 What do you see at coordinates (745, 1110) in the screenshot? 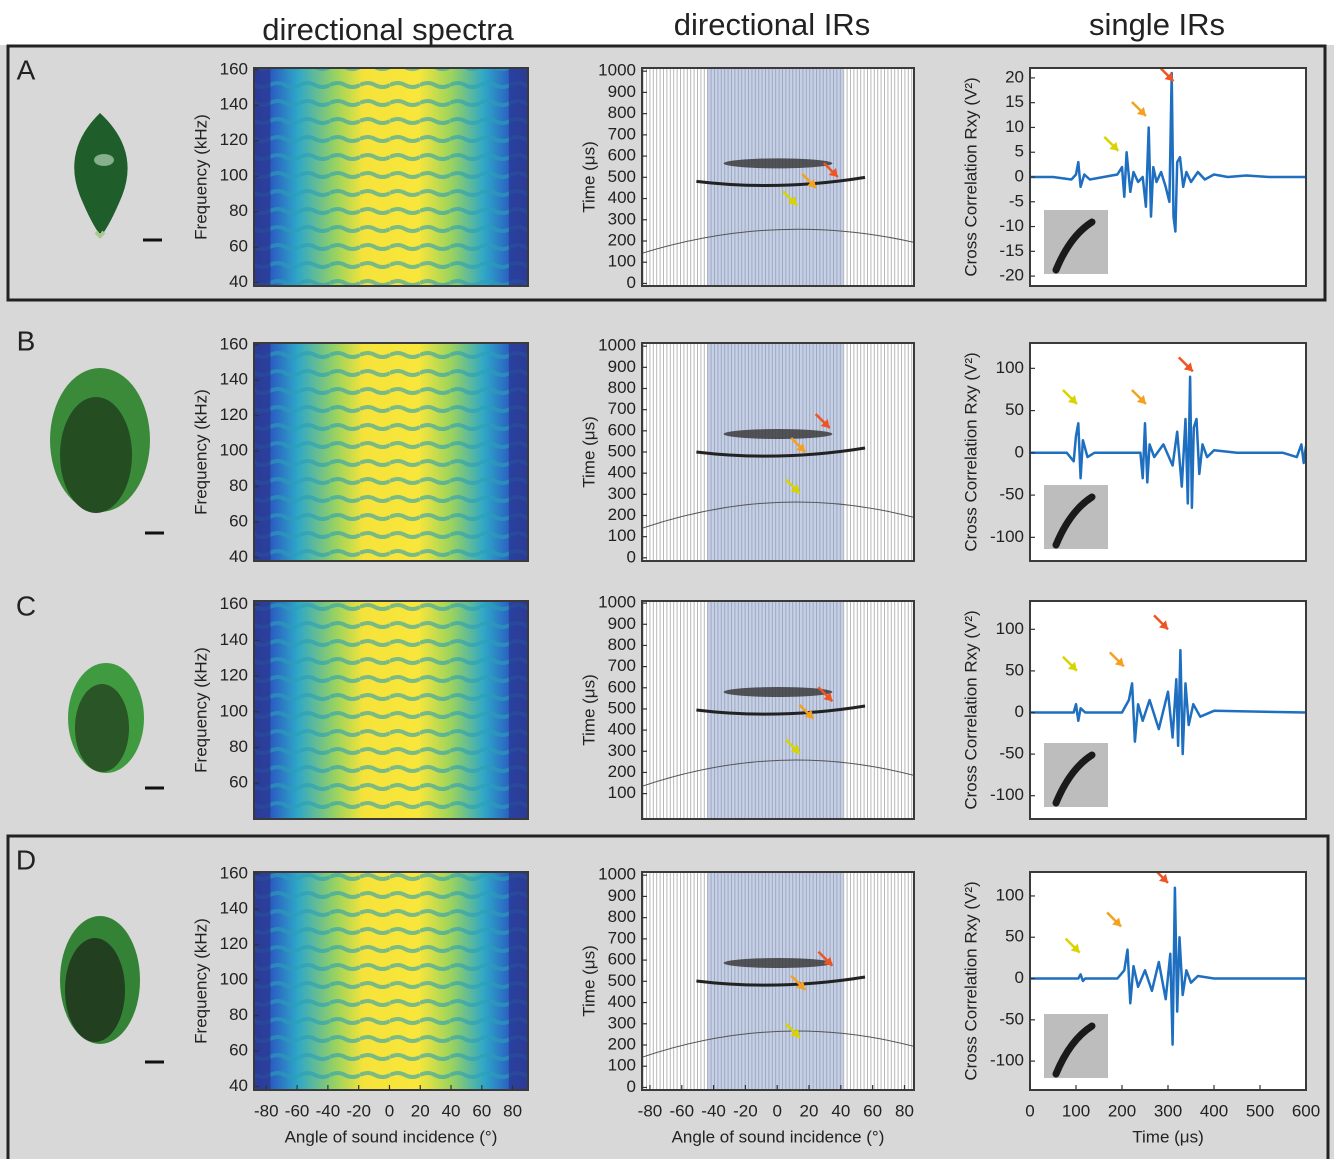
I see `x-tick-label: -20` at bounding box center [745, 1110].